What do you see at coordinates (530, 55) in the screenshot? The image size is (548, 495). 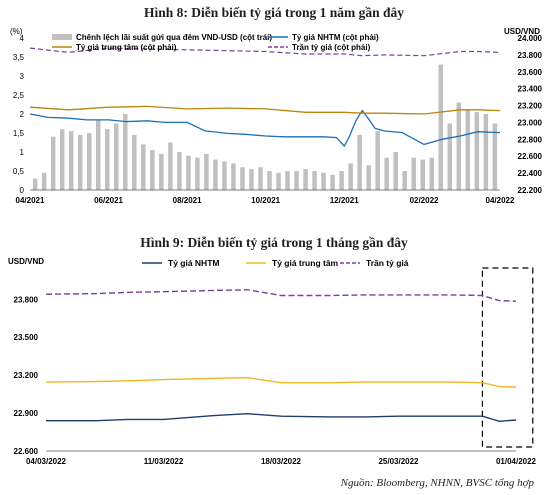 I see `right-y-tick-label: 23.800` at bounding box center [530, 55].